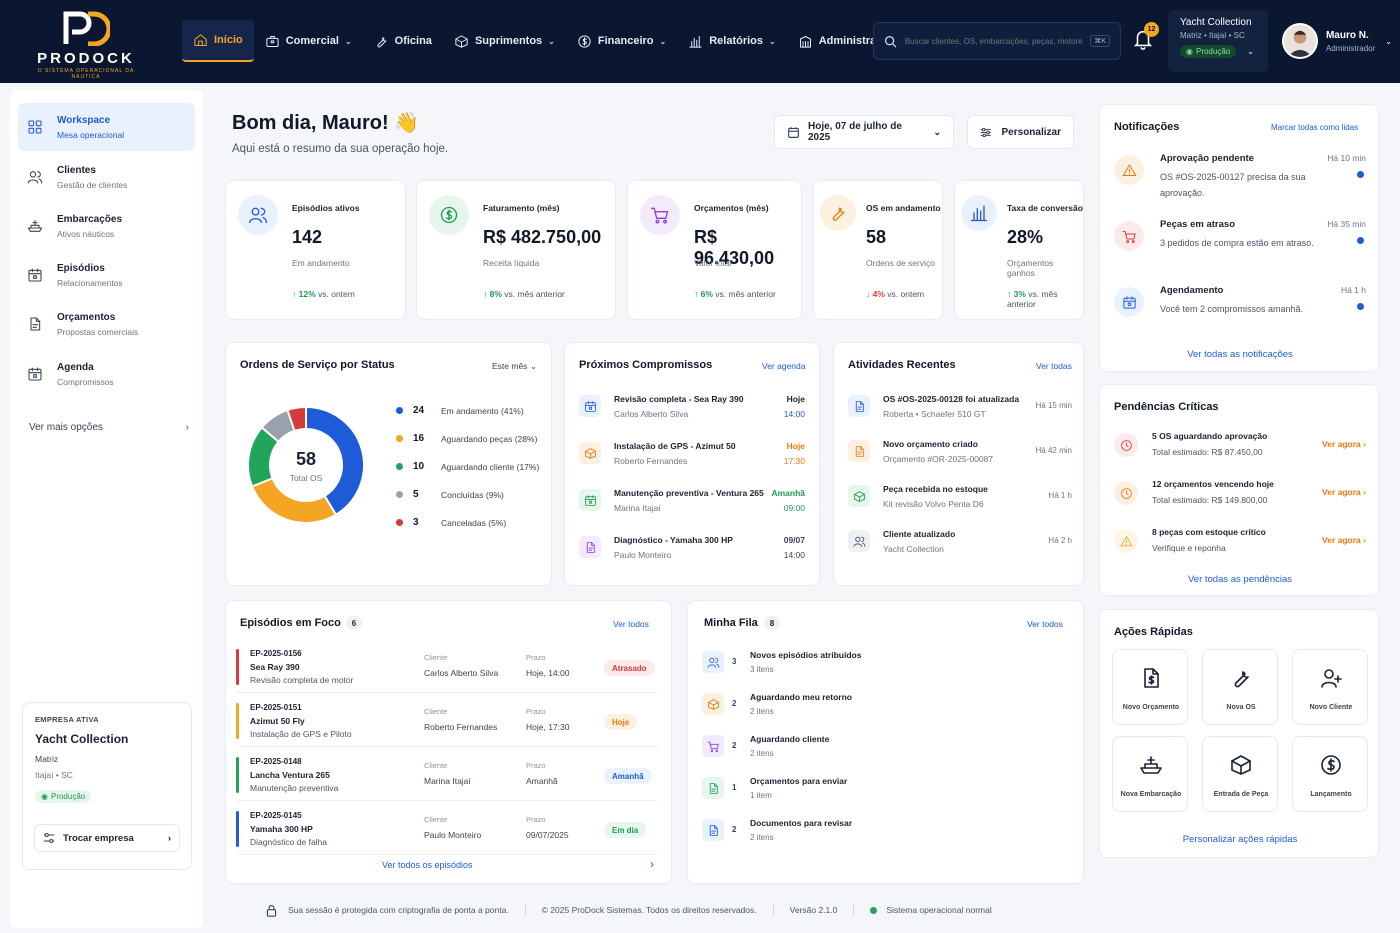 The height and width of the screenshot is (933, 1400). Describe the element at coordinates (732, 41) in the screenshot. I see `nav-item-5: Relatórios ⌄` at that location.